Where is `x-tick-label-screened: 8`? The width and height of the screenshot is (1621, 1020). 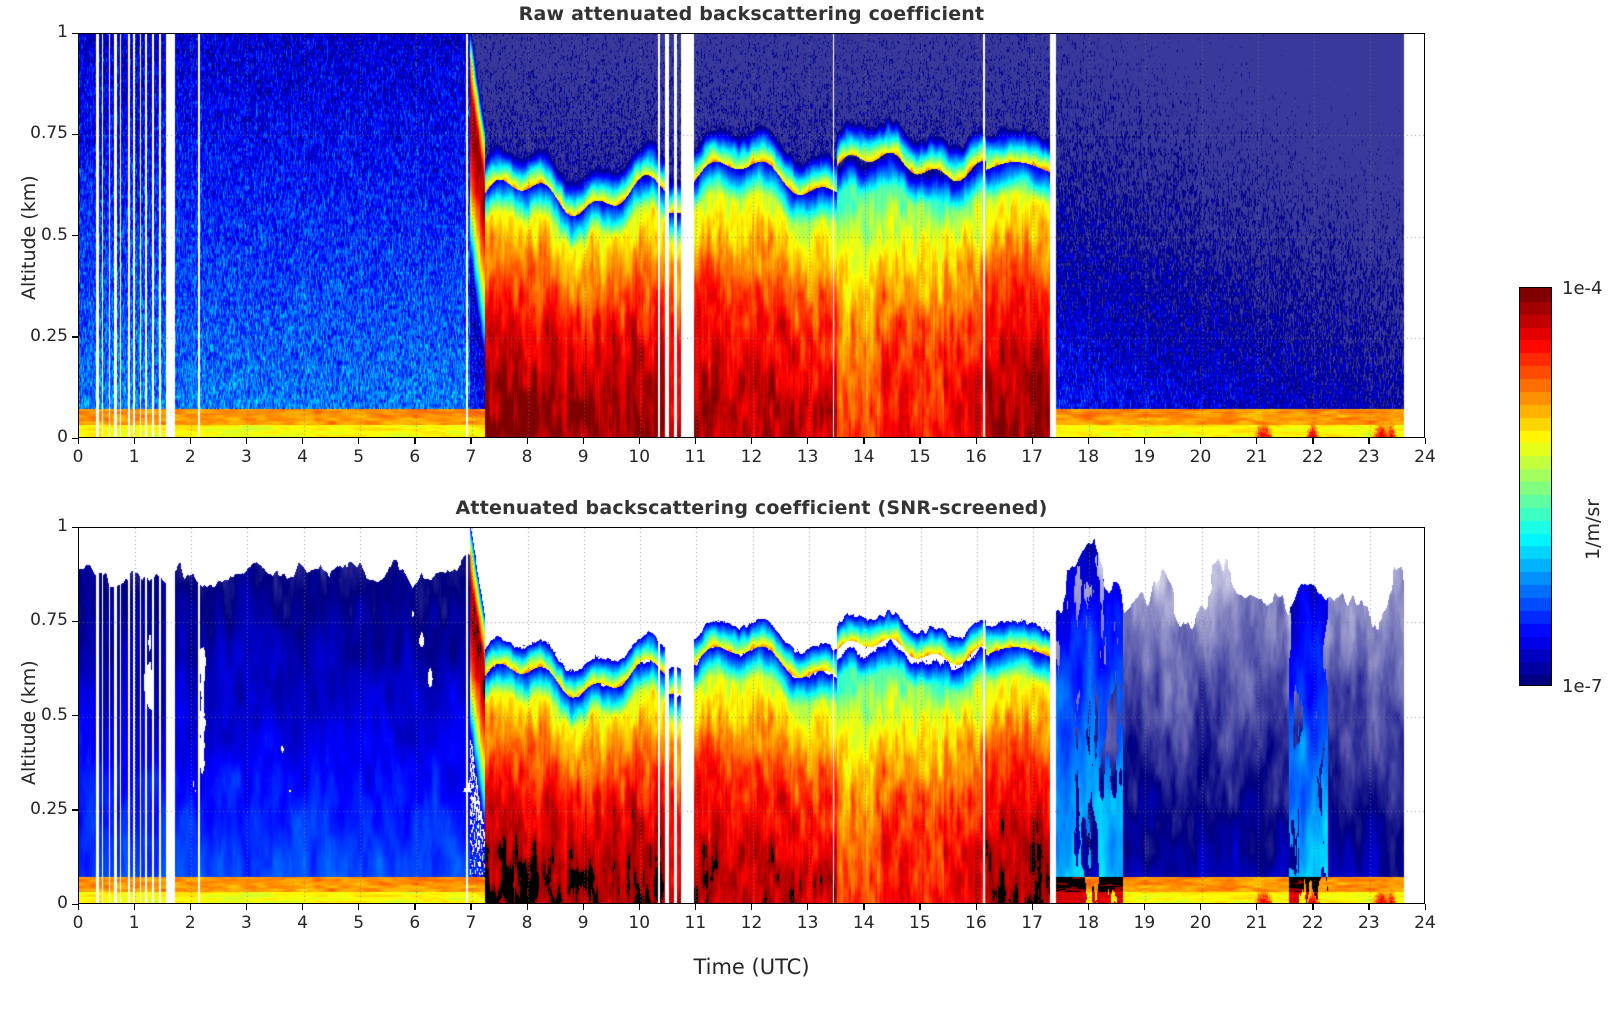 x-tick-label-screened: 8 is located at coordinates (527, 923).